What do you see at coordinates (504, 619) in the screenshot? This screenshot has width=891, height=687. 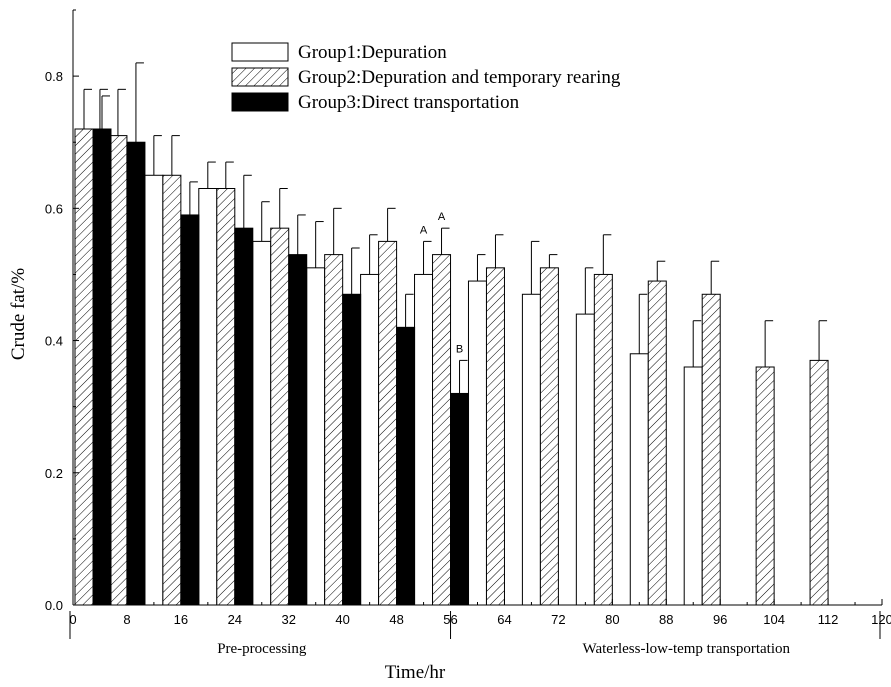 I see `x-tick-label-64: 64` at bounding box center [504, 619].